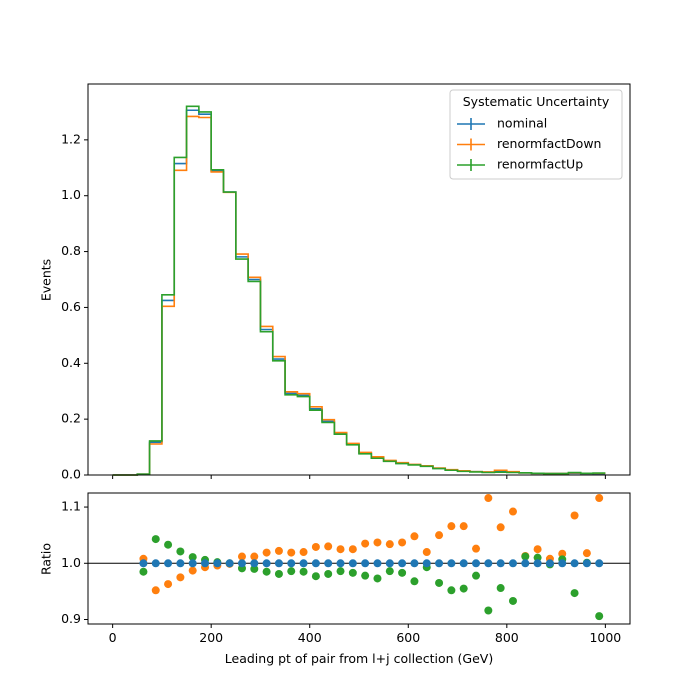  I want to click on top-y-tick-label: 1.2, so click(71, 138).